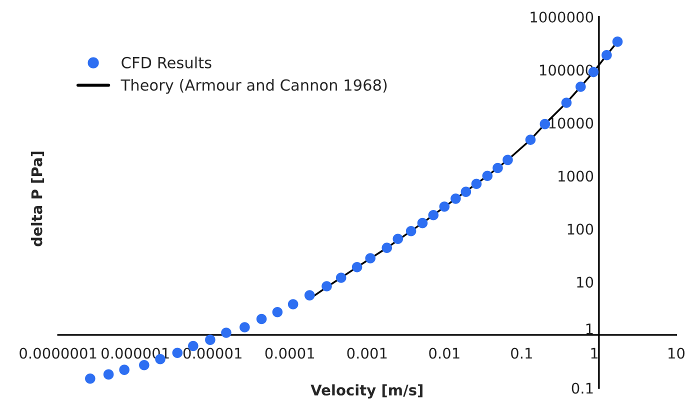 This screenshot has height=411, width=700. I want to click on x-tick-label: 0.0001, so click(289, 353).